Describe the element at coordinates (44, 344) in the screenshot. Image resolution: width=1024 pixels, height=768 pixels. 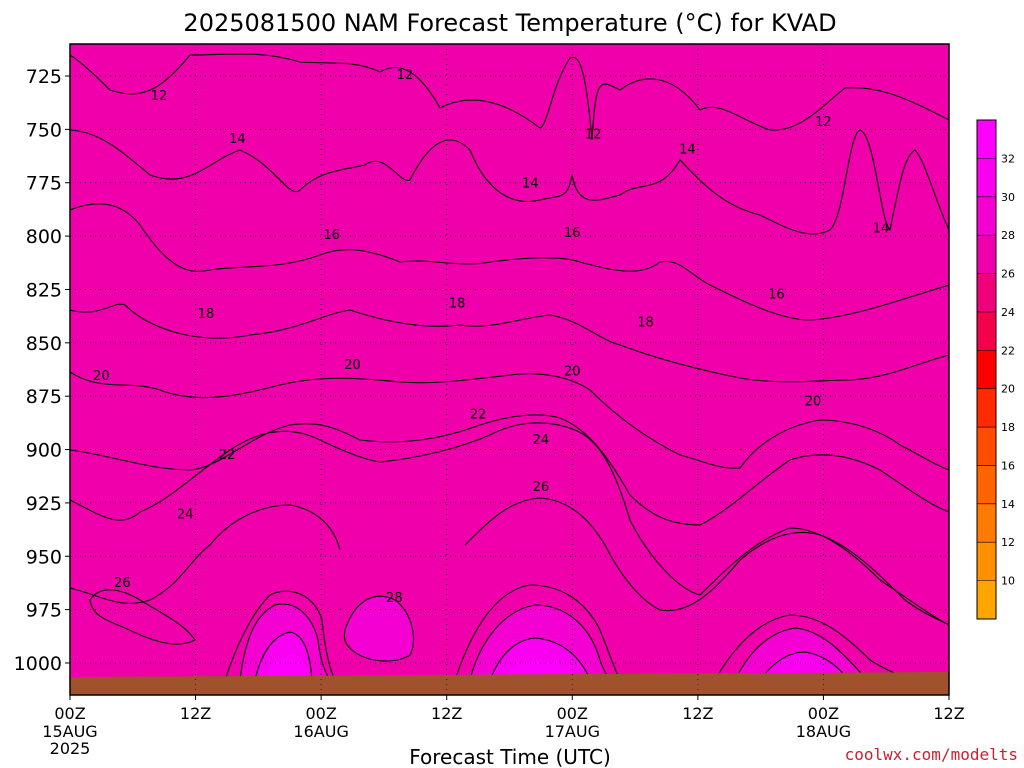
I see `y-tick-label: 850` at that location.